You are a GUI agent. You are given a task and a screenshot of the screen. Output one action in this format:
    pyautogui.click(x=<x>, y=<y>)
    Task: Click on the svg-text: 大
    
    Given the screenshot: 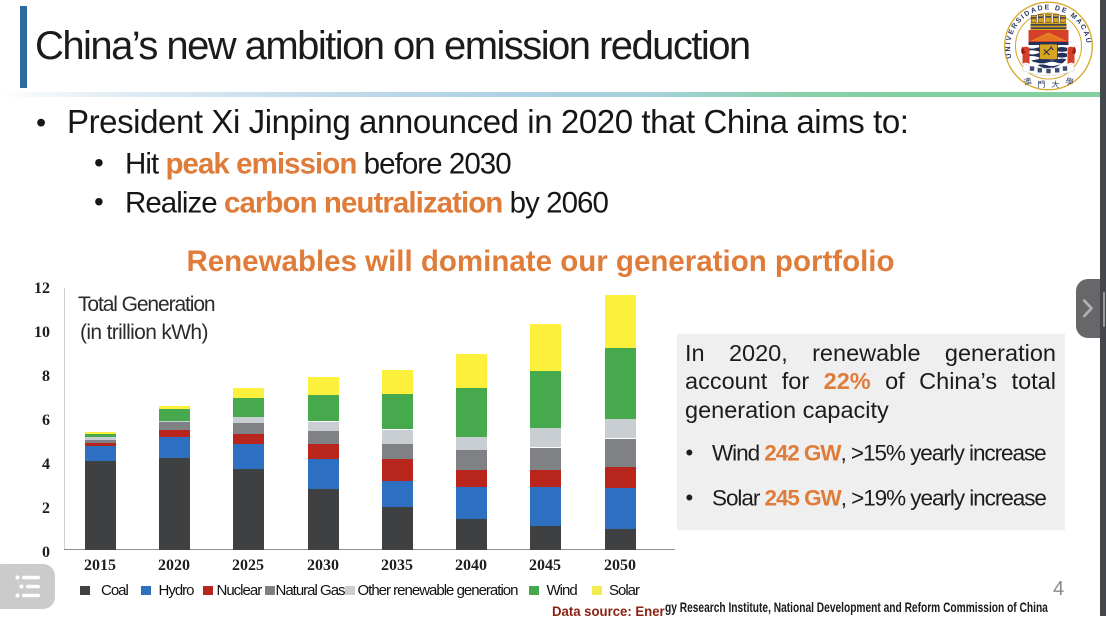 What is the action you would take?
    pyautogui.click(x=1055, y=84)
    